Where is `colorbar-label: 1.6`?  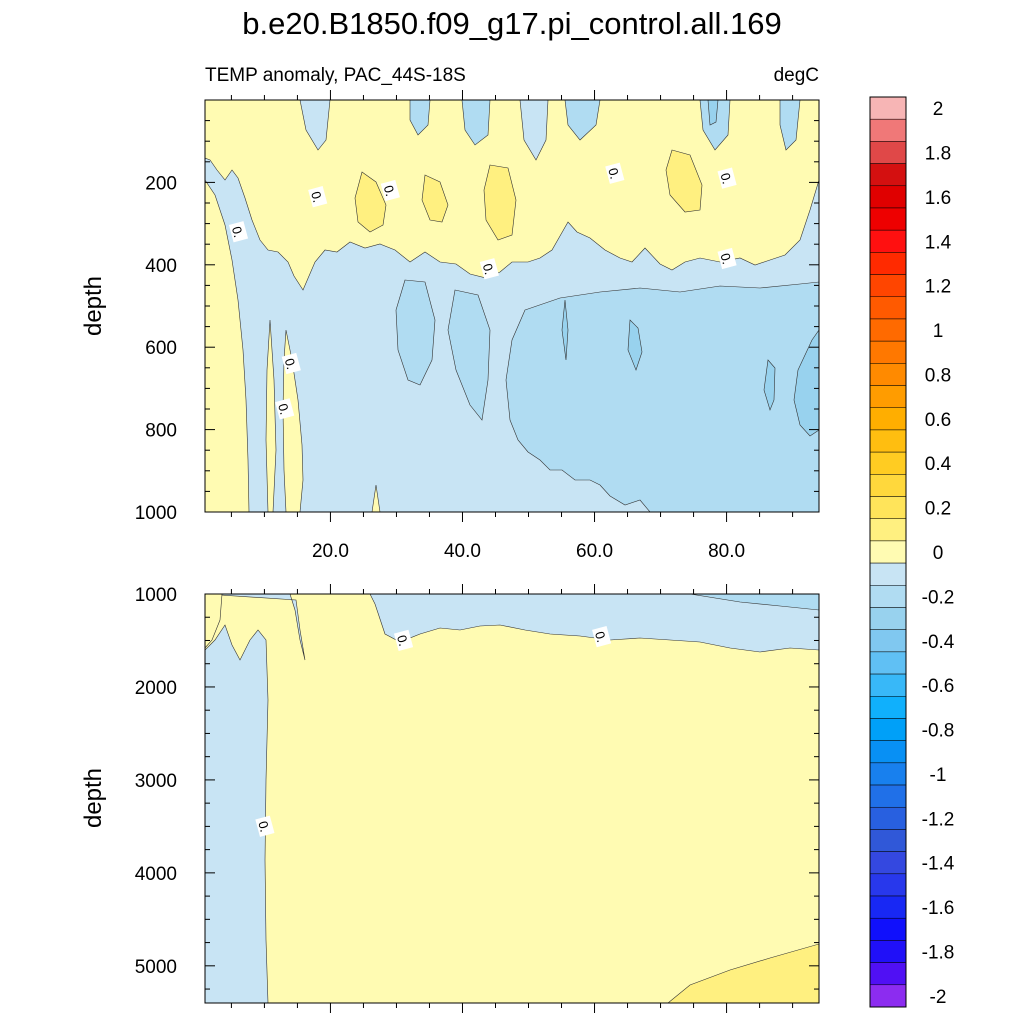 colorbar-label: 1.6 is located at coordinates (938, 198).